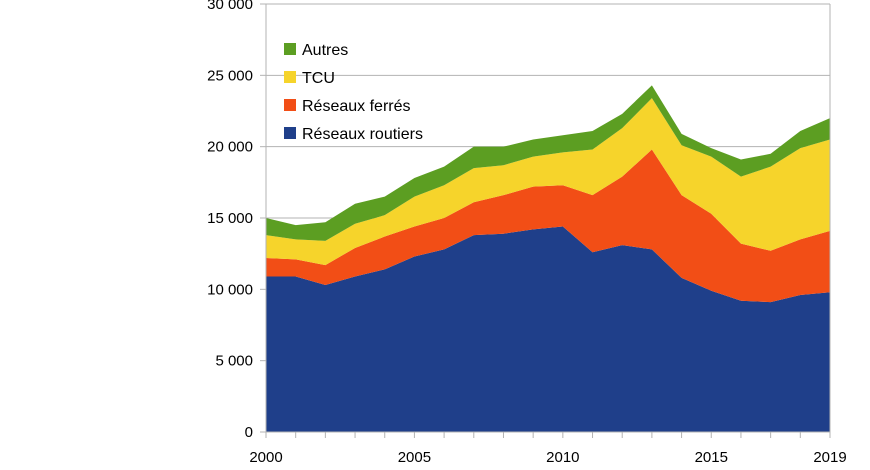 This screenshot has width=870, height=470. I want to click on legend-label: Autres, so click(325, 50).